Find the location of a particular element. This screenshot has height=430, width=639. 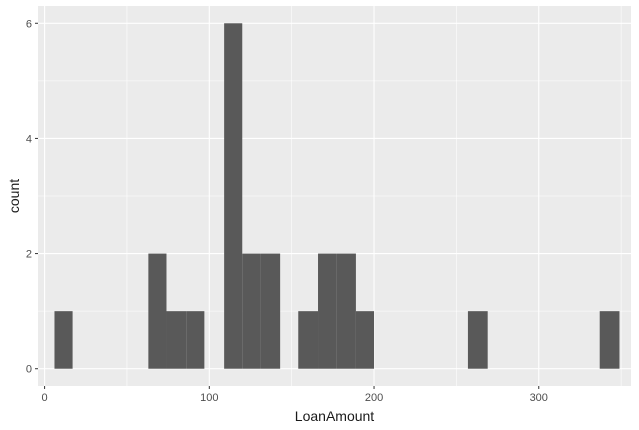

x-tick-label: 100 is located at coordinates (209, 398).